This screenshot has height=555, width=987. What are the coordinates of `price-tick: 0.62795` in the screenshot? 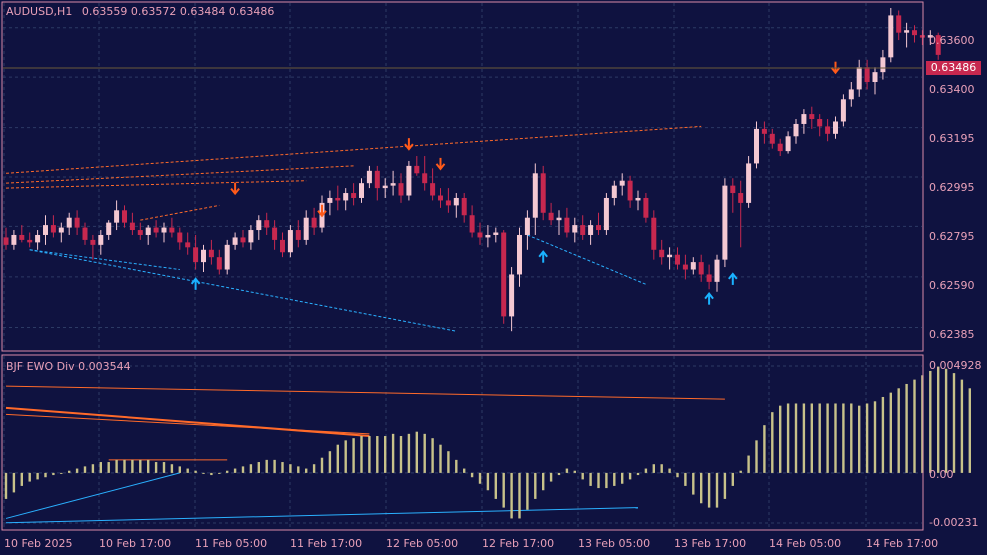 It's located at (952, 236).